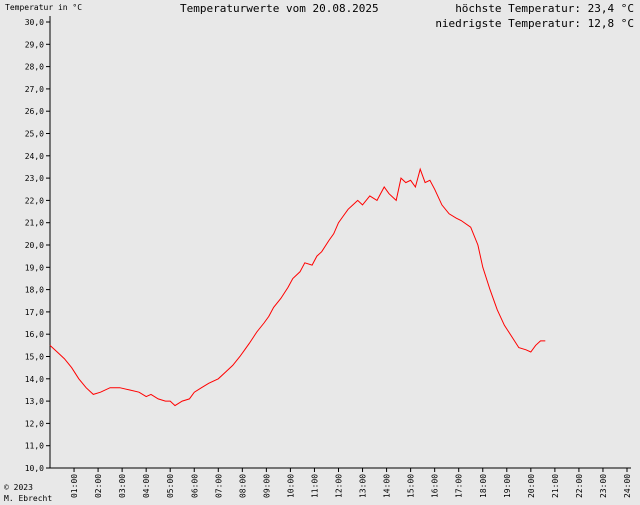 Image resolution: width=640 pixels, height=505 pixels. I want to click on x-tick-label: 16:00, so click(435, 486).